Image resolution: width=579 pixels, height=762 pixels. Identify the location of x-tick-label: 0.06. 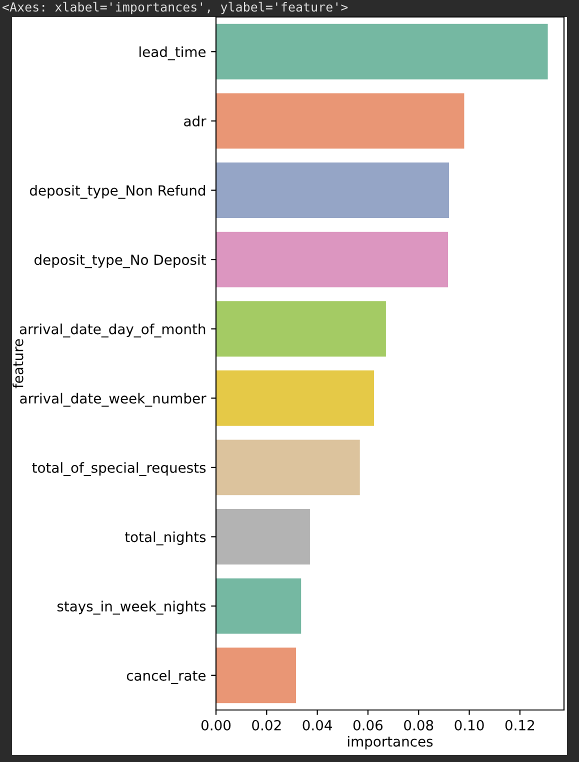
(368, 725).